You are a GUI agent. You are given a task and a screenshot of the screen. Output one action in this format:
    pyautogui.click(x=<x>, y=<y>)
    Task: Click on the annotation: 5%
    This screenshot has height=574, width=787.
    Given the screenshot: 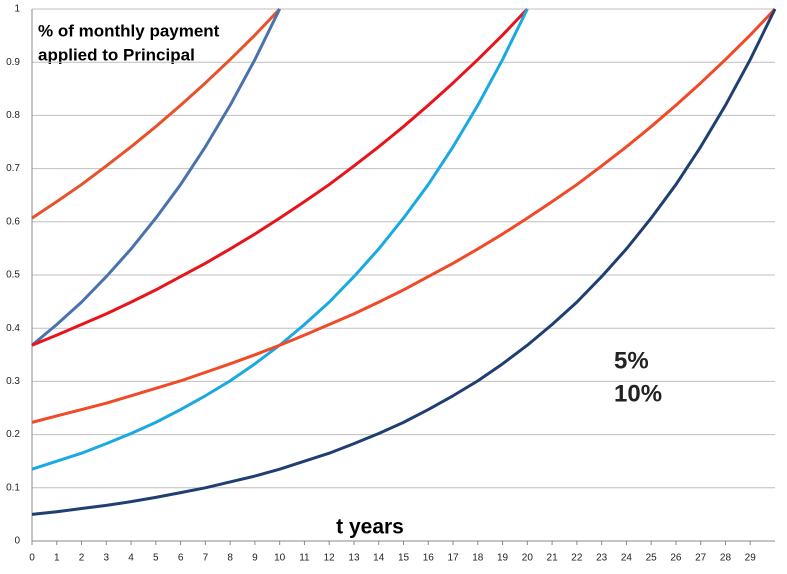 What is the action you would take?
    pyautogui.click(x=631, y=360)
    